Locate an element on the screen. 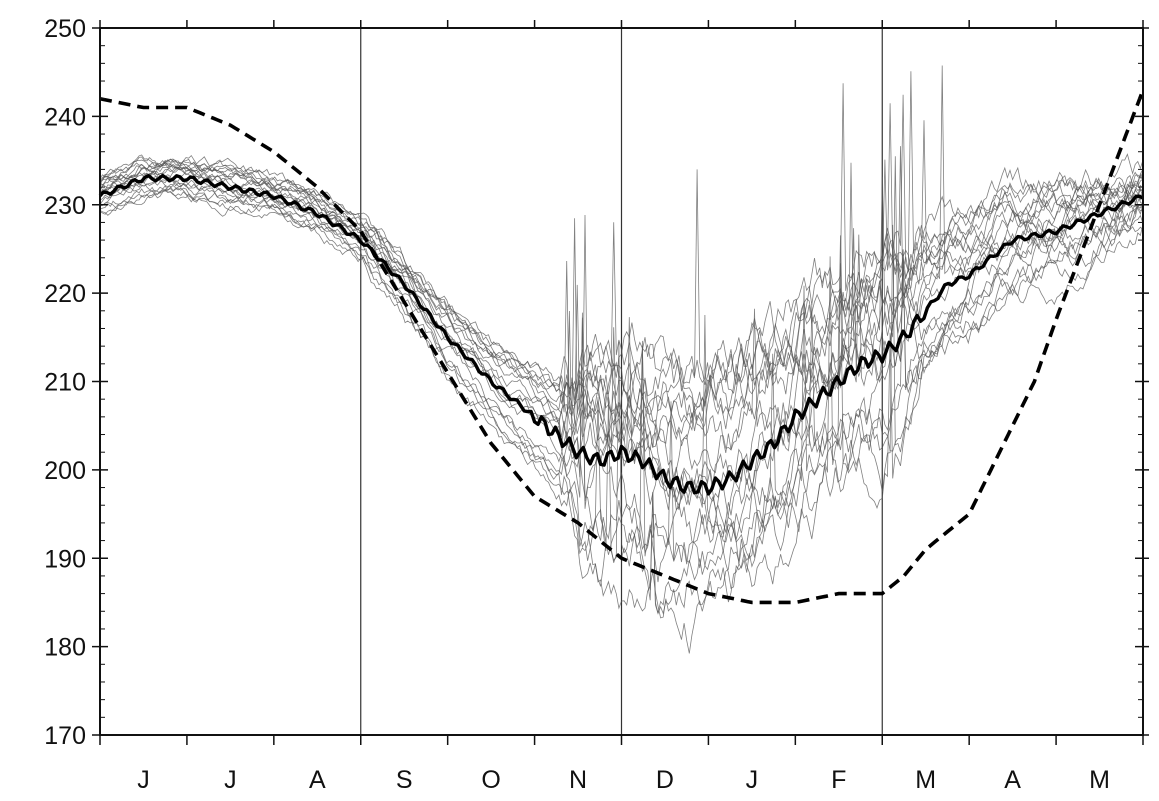 The width and height of the screenshot is (1159, 801). y-tick-label: 220 is located at coordinates (65, 294).